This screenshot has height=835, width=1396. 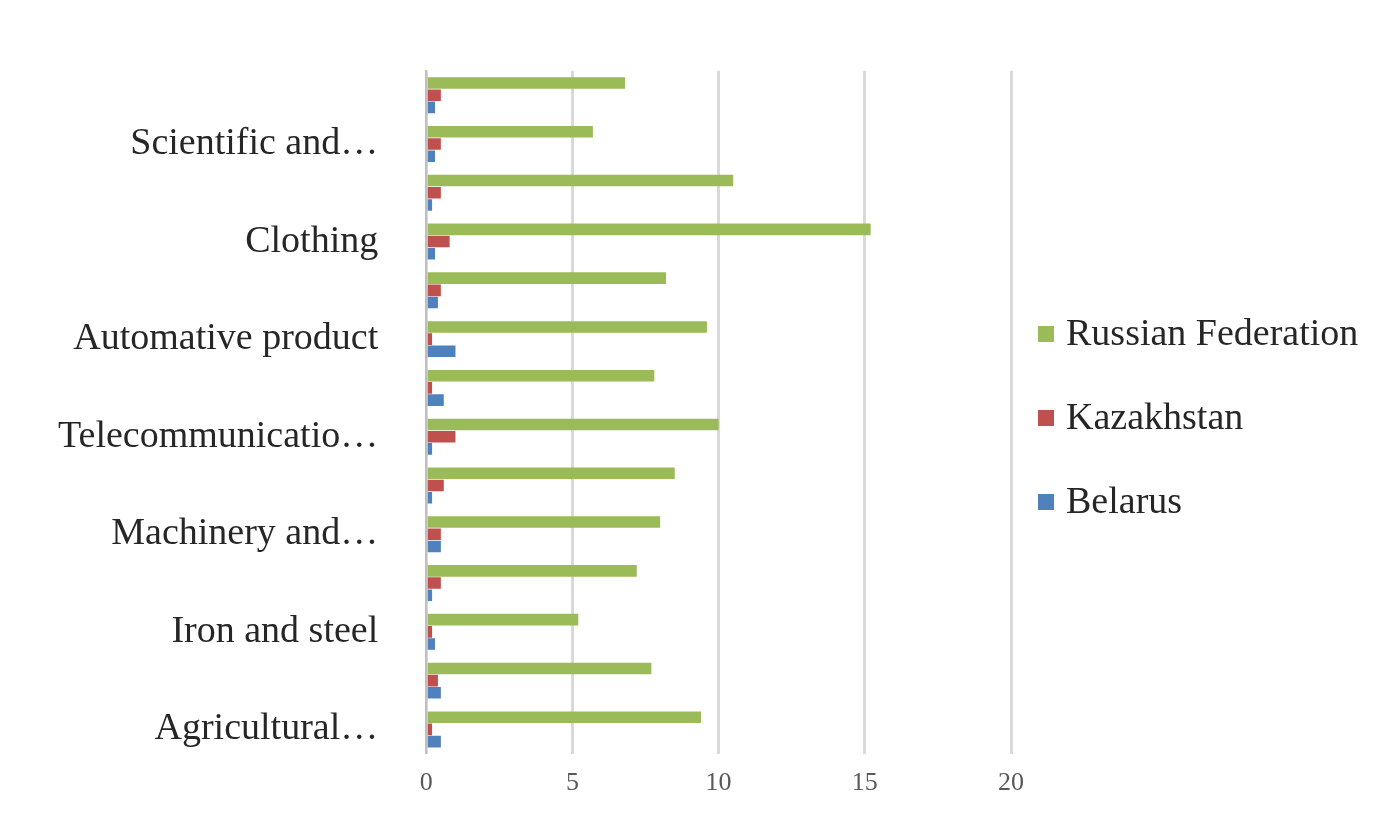 What do you see at coordinates (1155, 415) in the screenshot?
I see `legend-label: Kazakhstan` at bounding box center [1155, 415].